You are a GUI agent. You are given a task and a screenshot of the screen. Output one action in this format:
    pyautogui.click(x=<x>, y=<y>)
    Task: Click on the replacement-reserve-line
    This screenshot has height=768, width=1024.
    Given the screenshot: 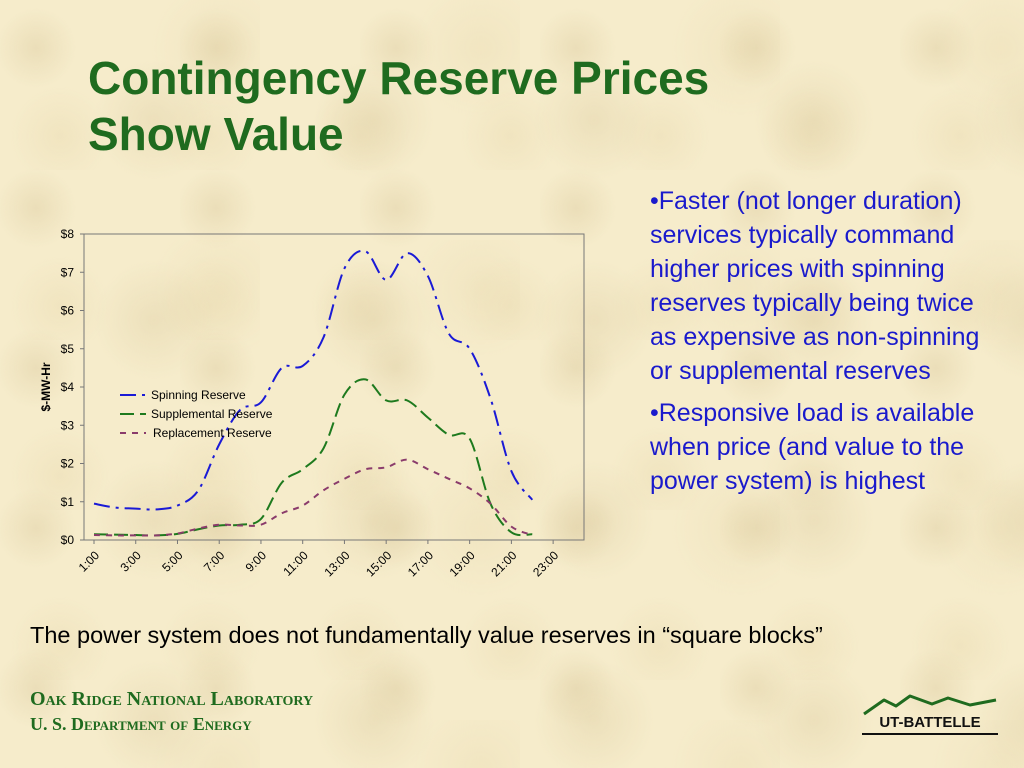 What is the action you would take?
    pyautogui.click(x=313, y=497)
    